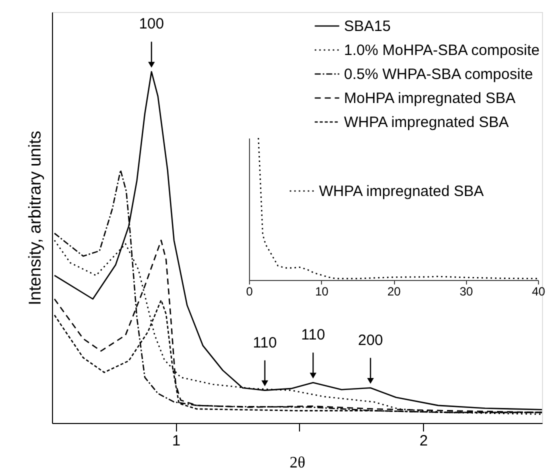  Describe the element at coordinates (298, 463) in the screenshot. I see `x-axis-title: 2θ` at that location.